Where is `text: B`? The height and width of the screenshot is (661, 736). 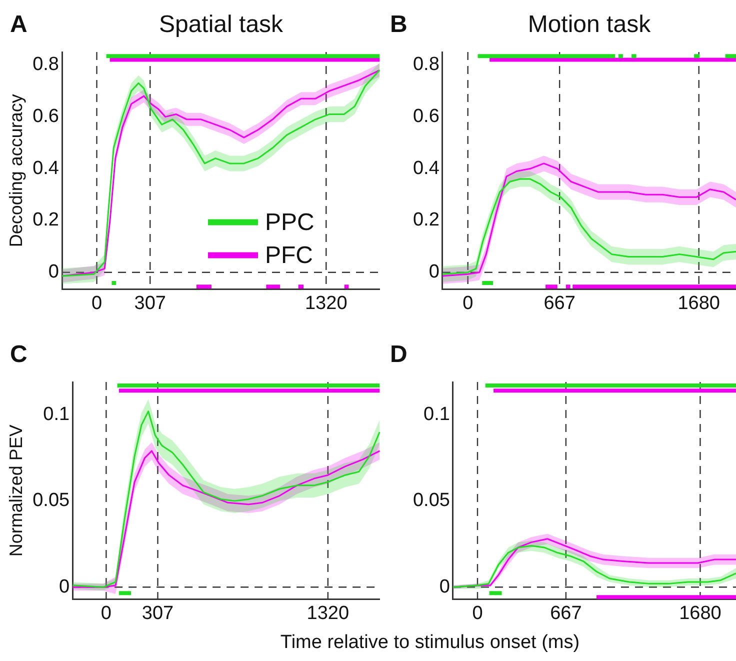
text: B is located at coordinates (399, 24).